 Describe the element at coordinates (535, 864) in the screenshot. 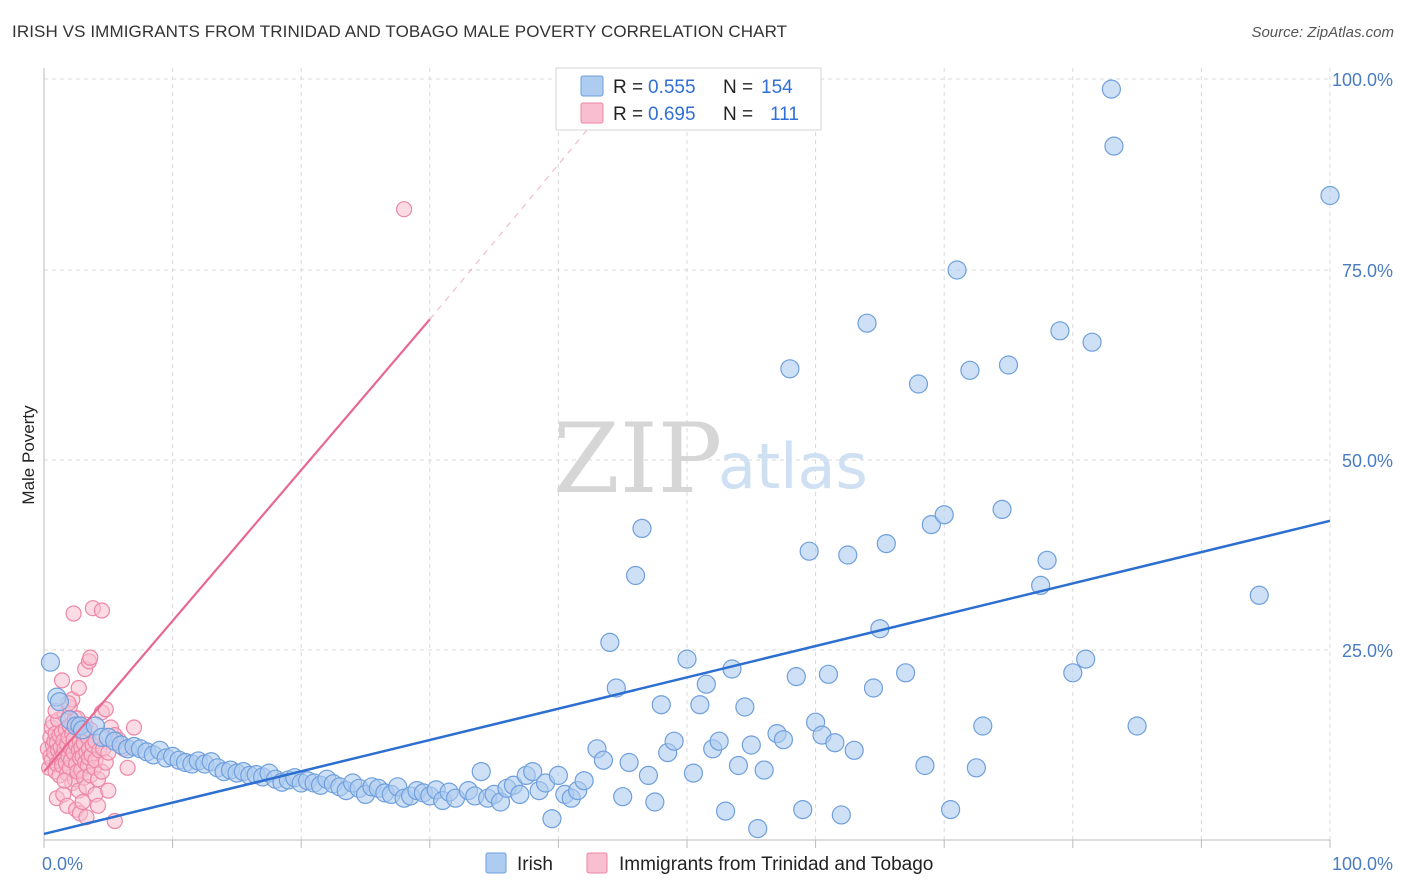

I see `bottom-legend-label-irish: Irish` at that location.